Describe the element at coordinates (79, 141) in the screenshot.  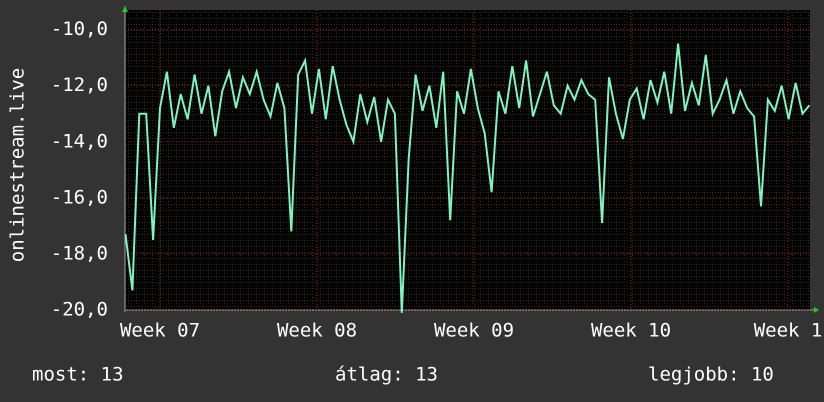
I see `y-tick-label: -14,0` at that location.